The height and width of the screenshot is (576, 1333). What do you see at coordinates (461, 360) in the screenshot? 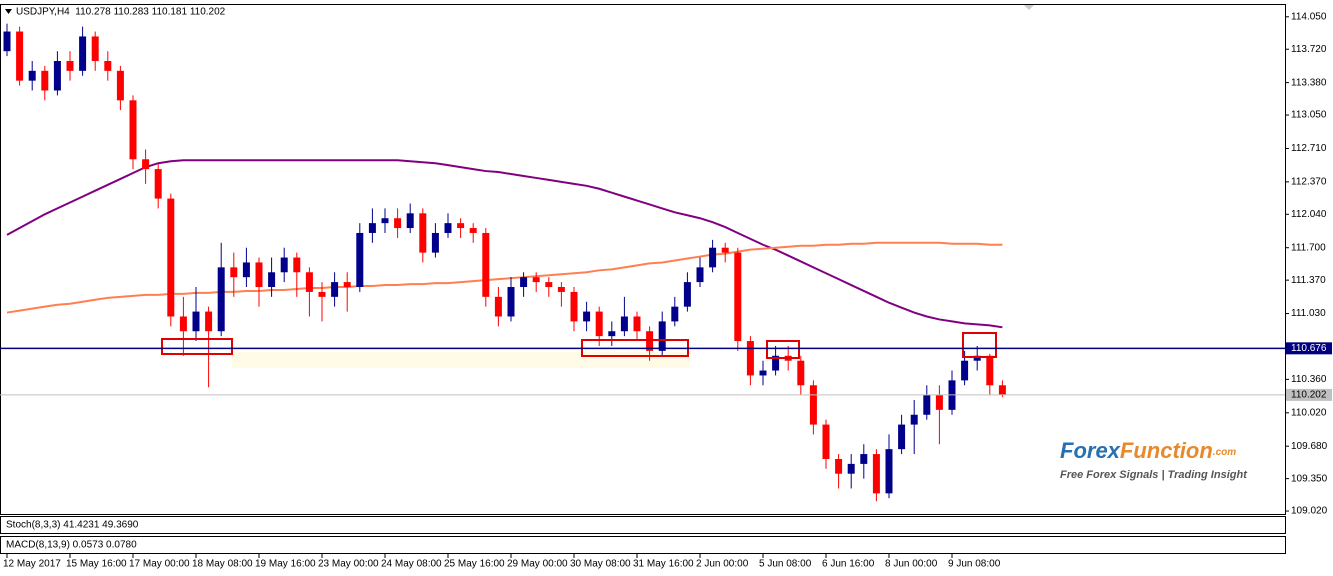
I see `highlight-zone` at bounding box center [461, 360].